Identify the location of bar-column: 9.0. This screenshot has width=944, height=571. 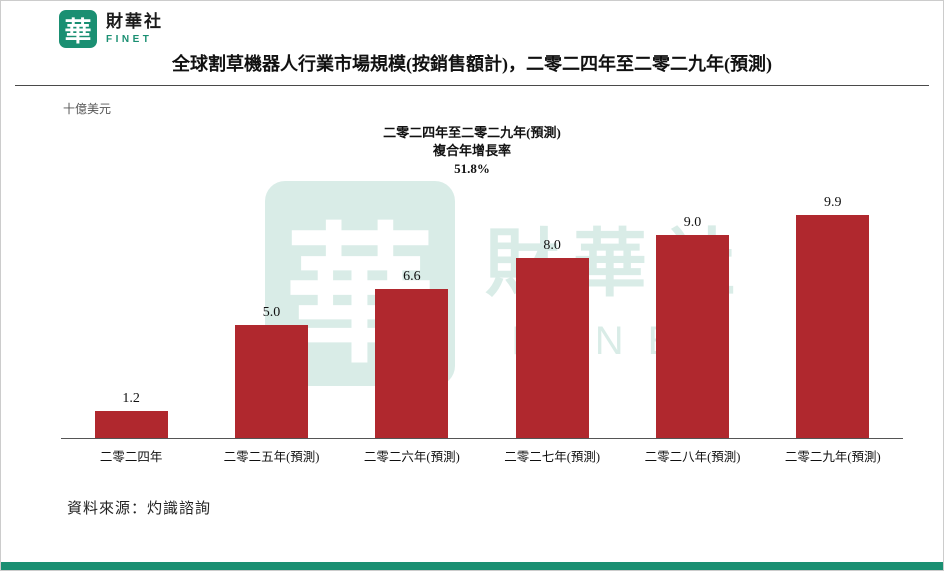
(692, 326).